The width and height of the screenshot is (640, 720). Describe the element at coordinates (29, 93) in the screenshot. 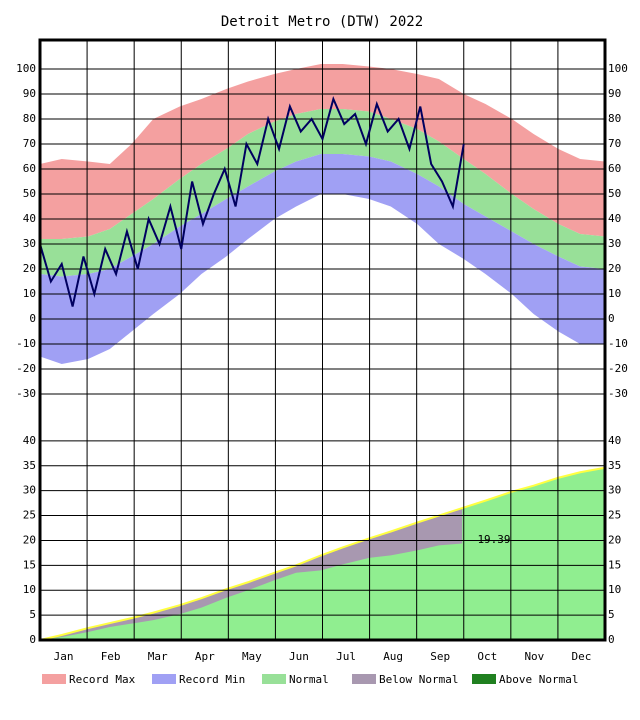

I see `y-tick-label: 90` at that location.